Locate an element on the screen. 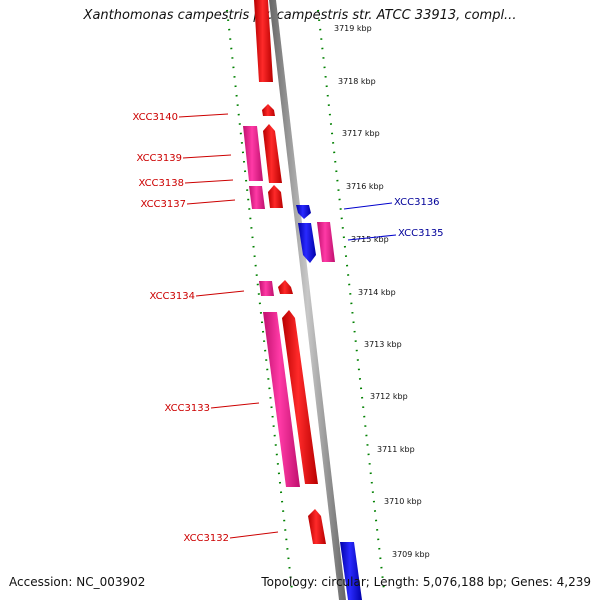  kbp-label: 3712 kbp is located at coordinates (389, 396).